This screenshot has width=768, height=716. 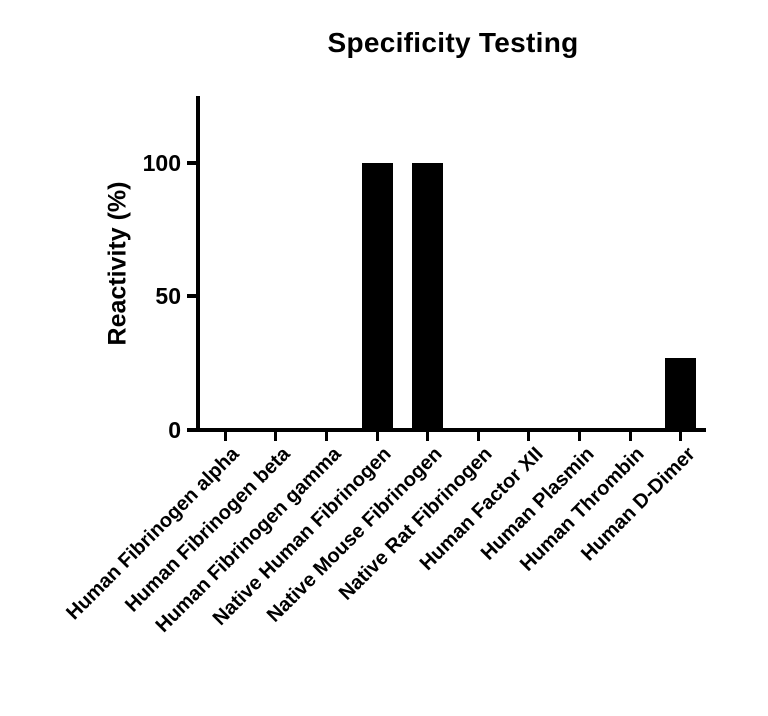 What do you see at coordinates (161, 162) in the screenshot?
I see `y-tick-label: 100` at bounding box center [161, 162].